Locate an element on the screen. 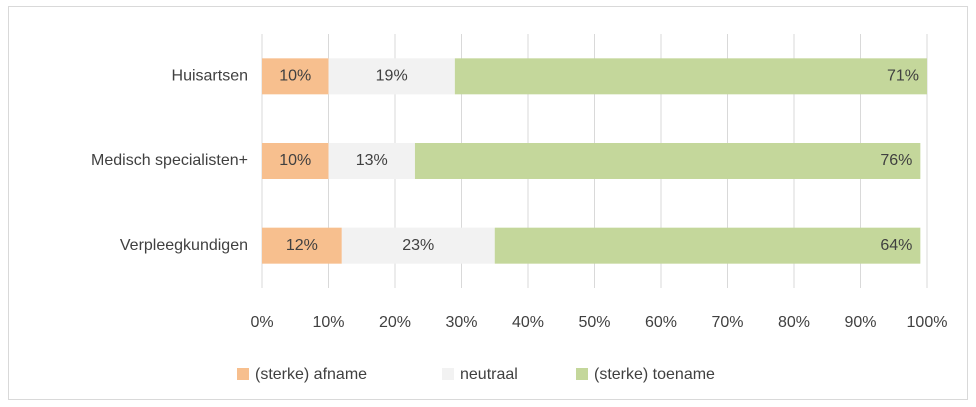  legend-label: neutraal is located at coordinates (489, 374).